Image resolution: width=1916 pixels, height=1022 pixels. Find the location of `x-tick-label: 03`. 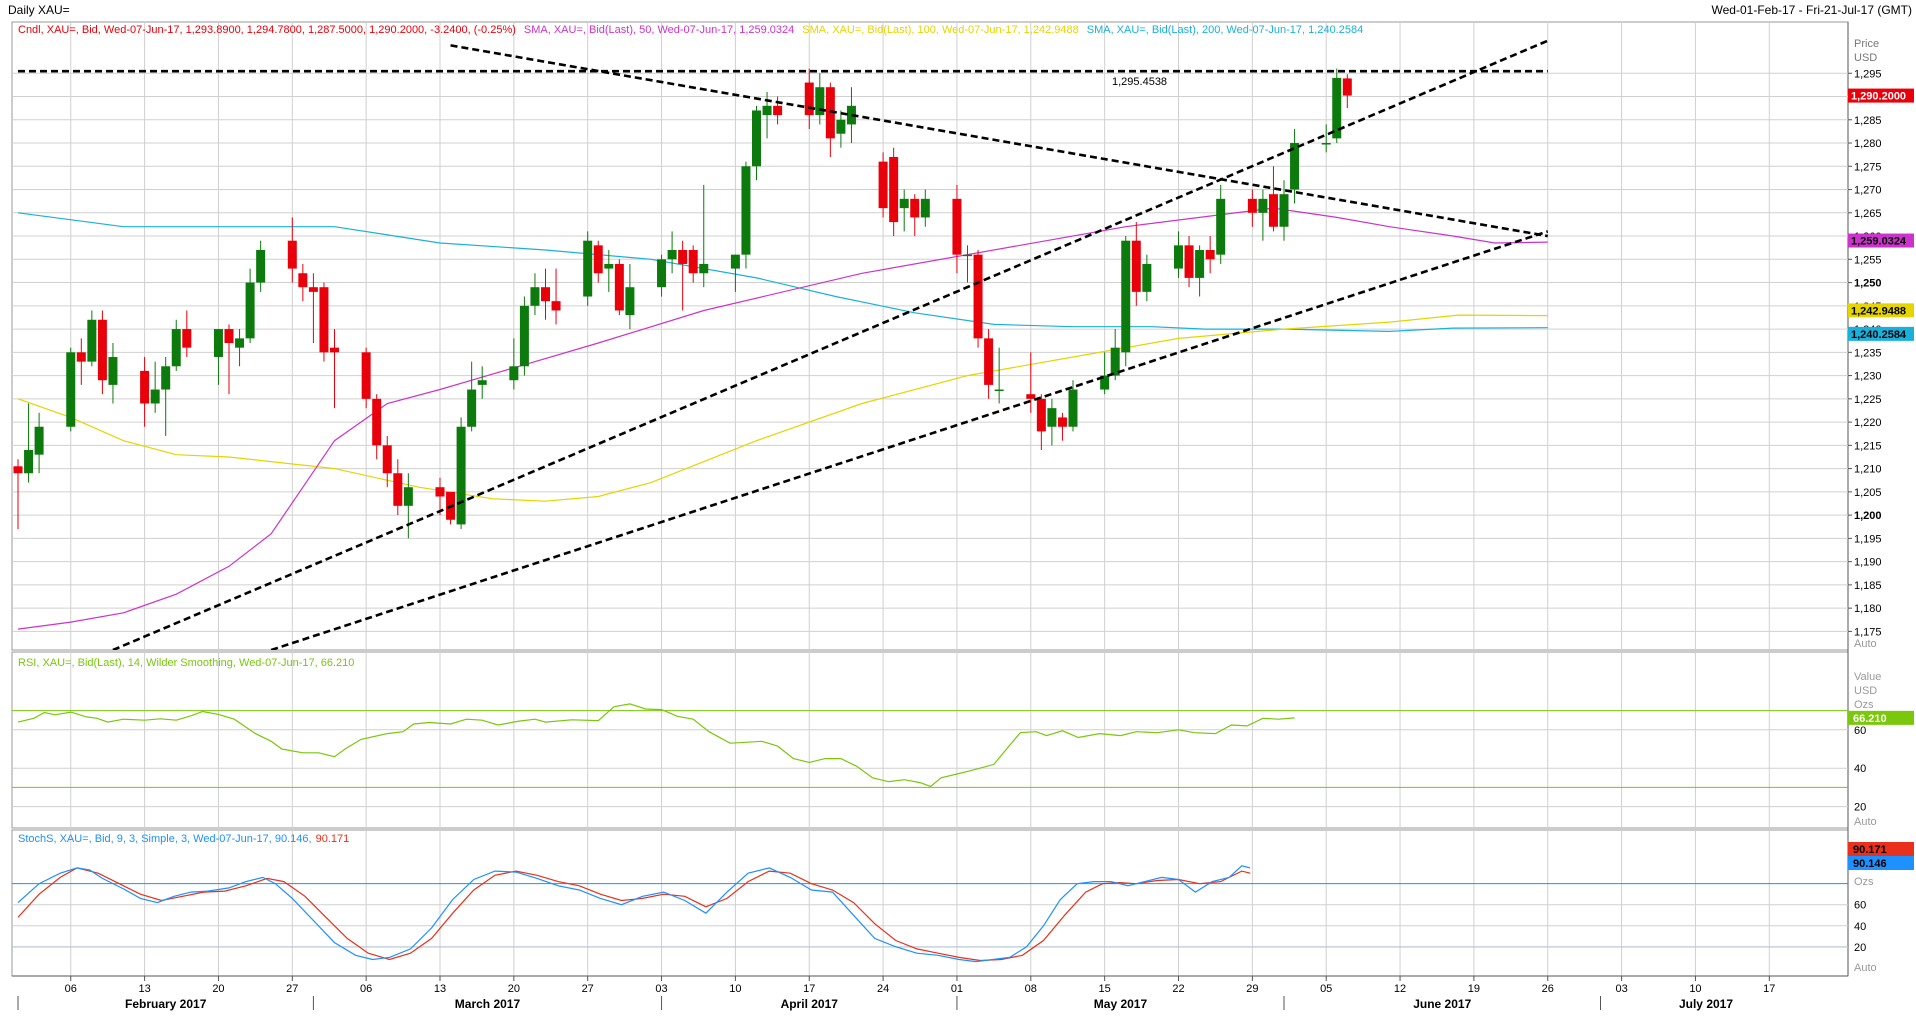

x-tick-label: 03 is located at coordinates (661, 989).